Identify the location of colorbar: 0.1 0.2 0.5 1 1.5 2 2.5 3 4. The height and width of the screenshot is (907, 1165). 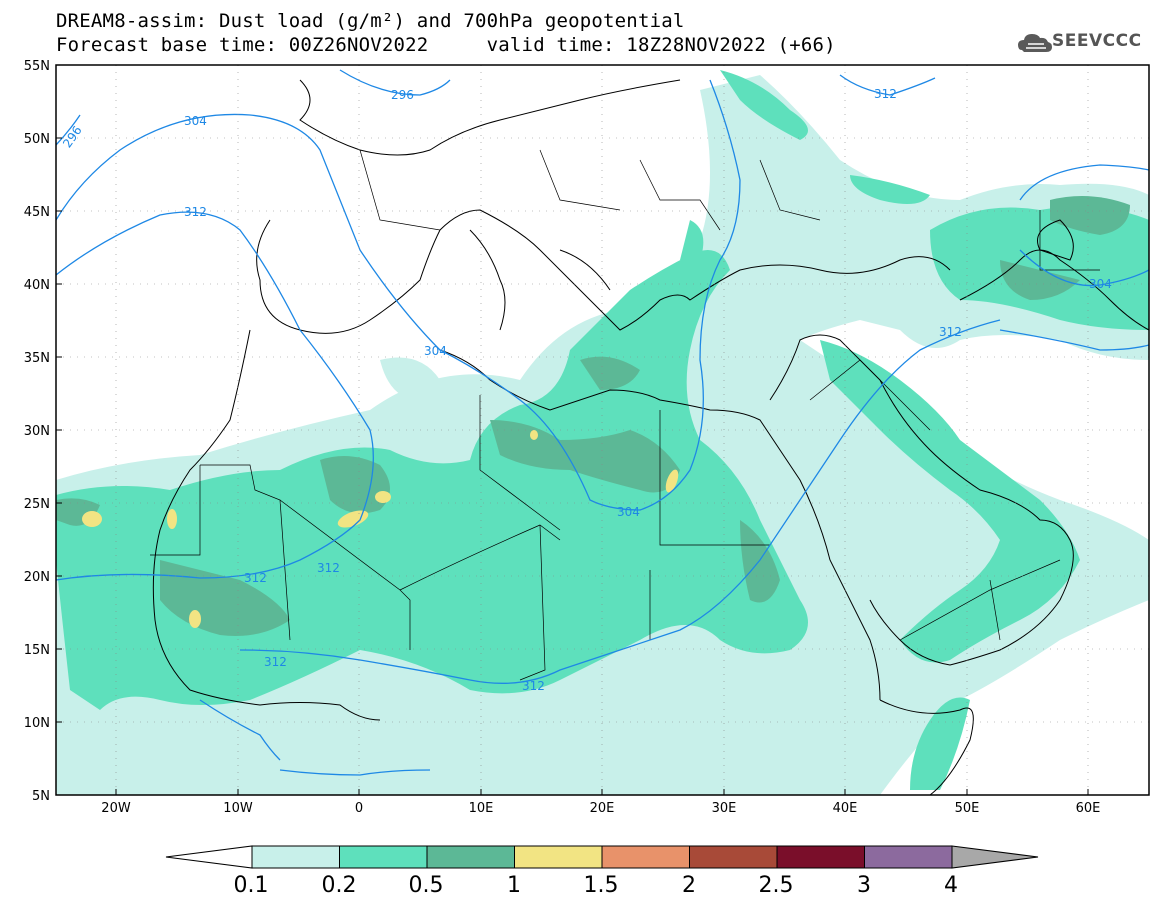
(602, 871).